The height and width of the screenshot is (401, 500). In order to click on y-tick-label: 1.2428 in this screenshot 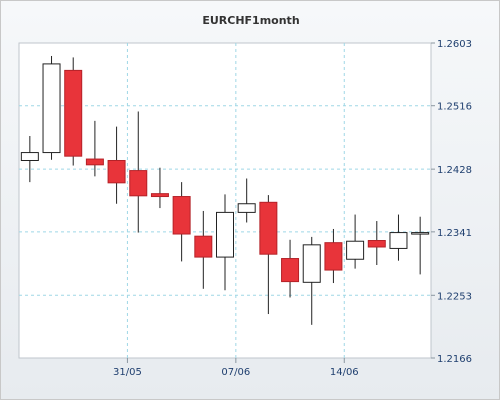, I will do `click(454, 170)`.